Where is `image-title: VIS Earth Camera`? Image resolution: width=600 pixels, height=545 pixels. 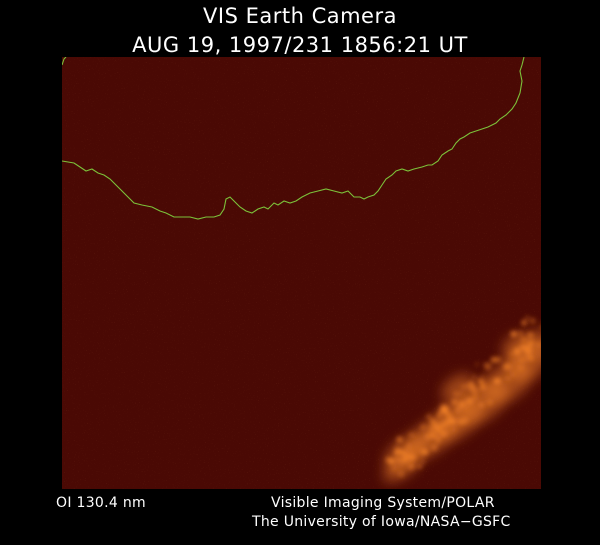 image-title: VIS Earth Camera is located at coordinates (300, 16).